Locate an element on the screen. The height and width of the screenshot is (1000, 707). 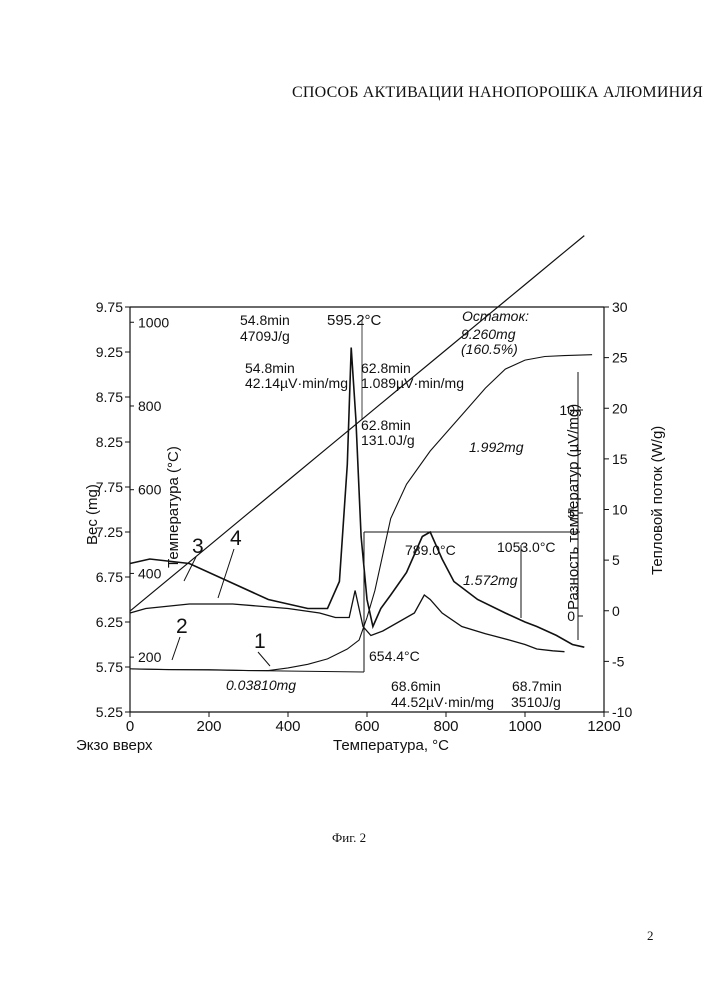
weight-tick-label: 9.75 is located at coordinates (109, 307).